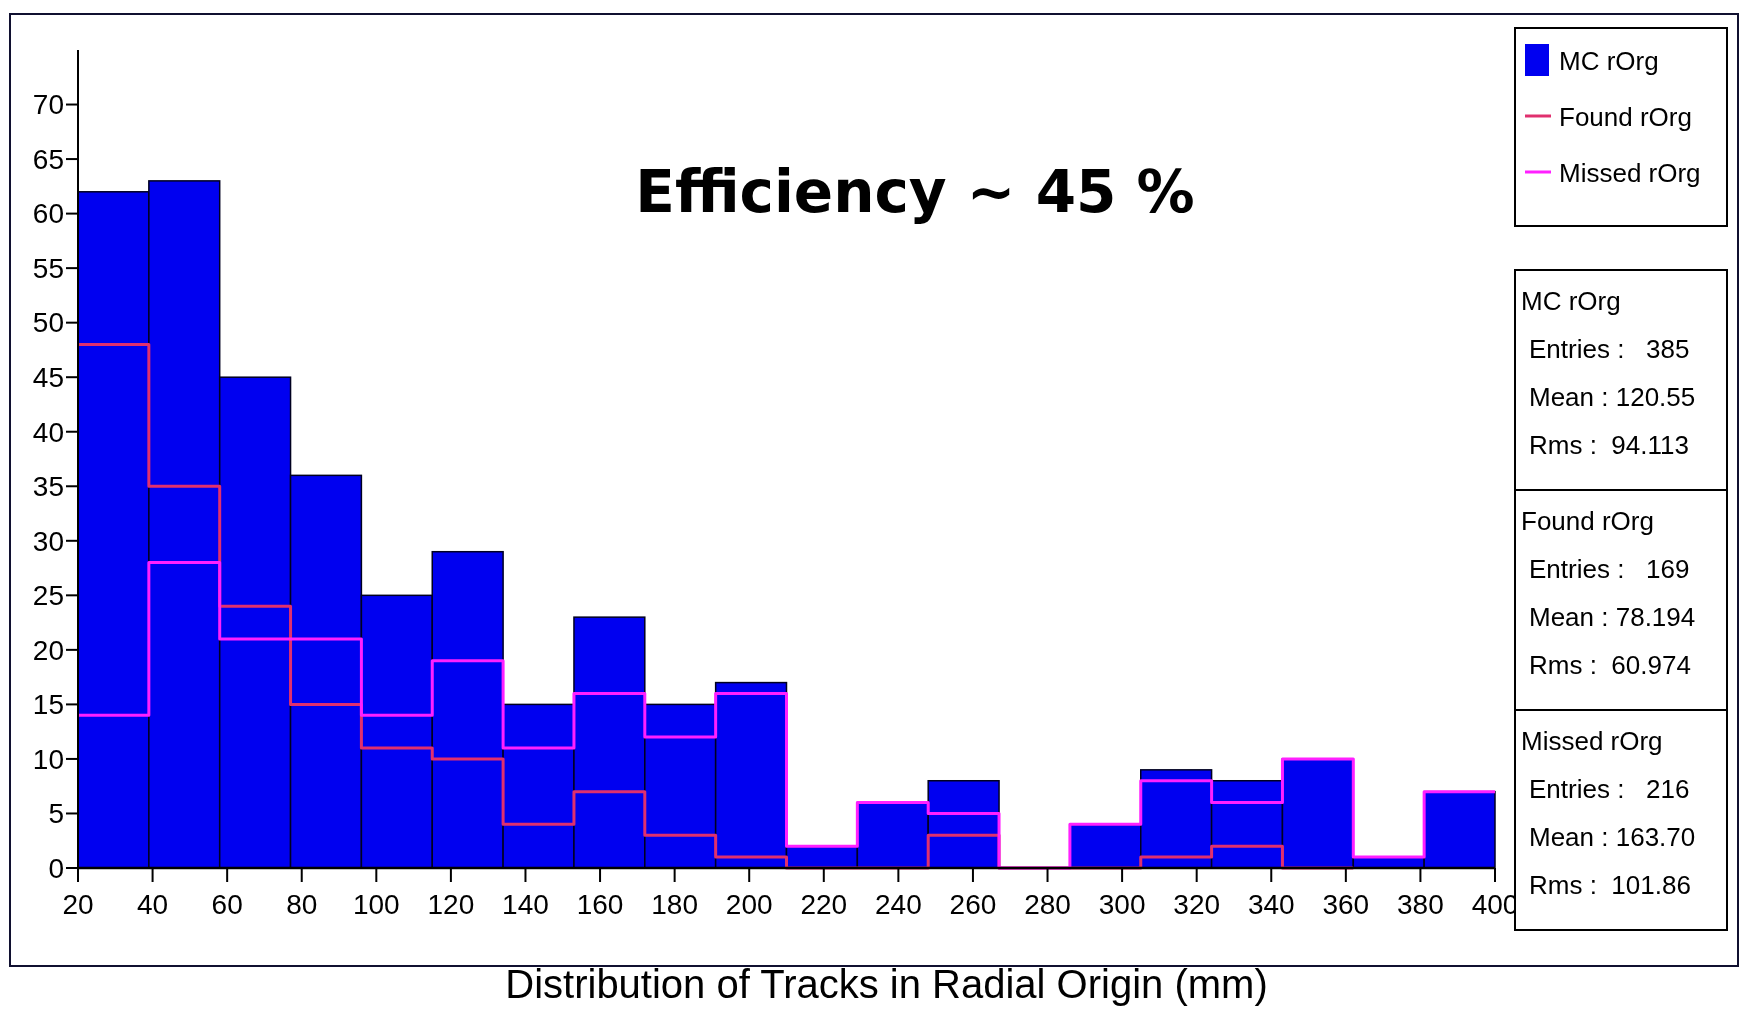 This screenshot has height=1011, width=1744. I want to click on x-tick-label: 140, so click(525, 904).